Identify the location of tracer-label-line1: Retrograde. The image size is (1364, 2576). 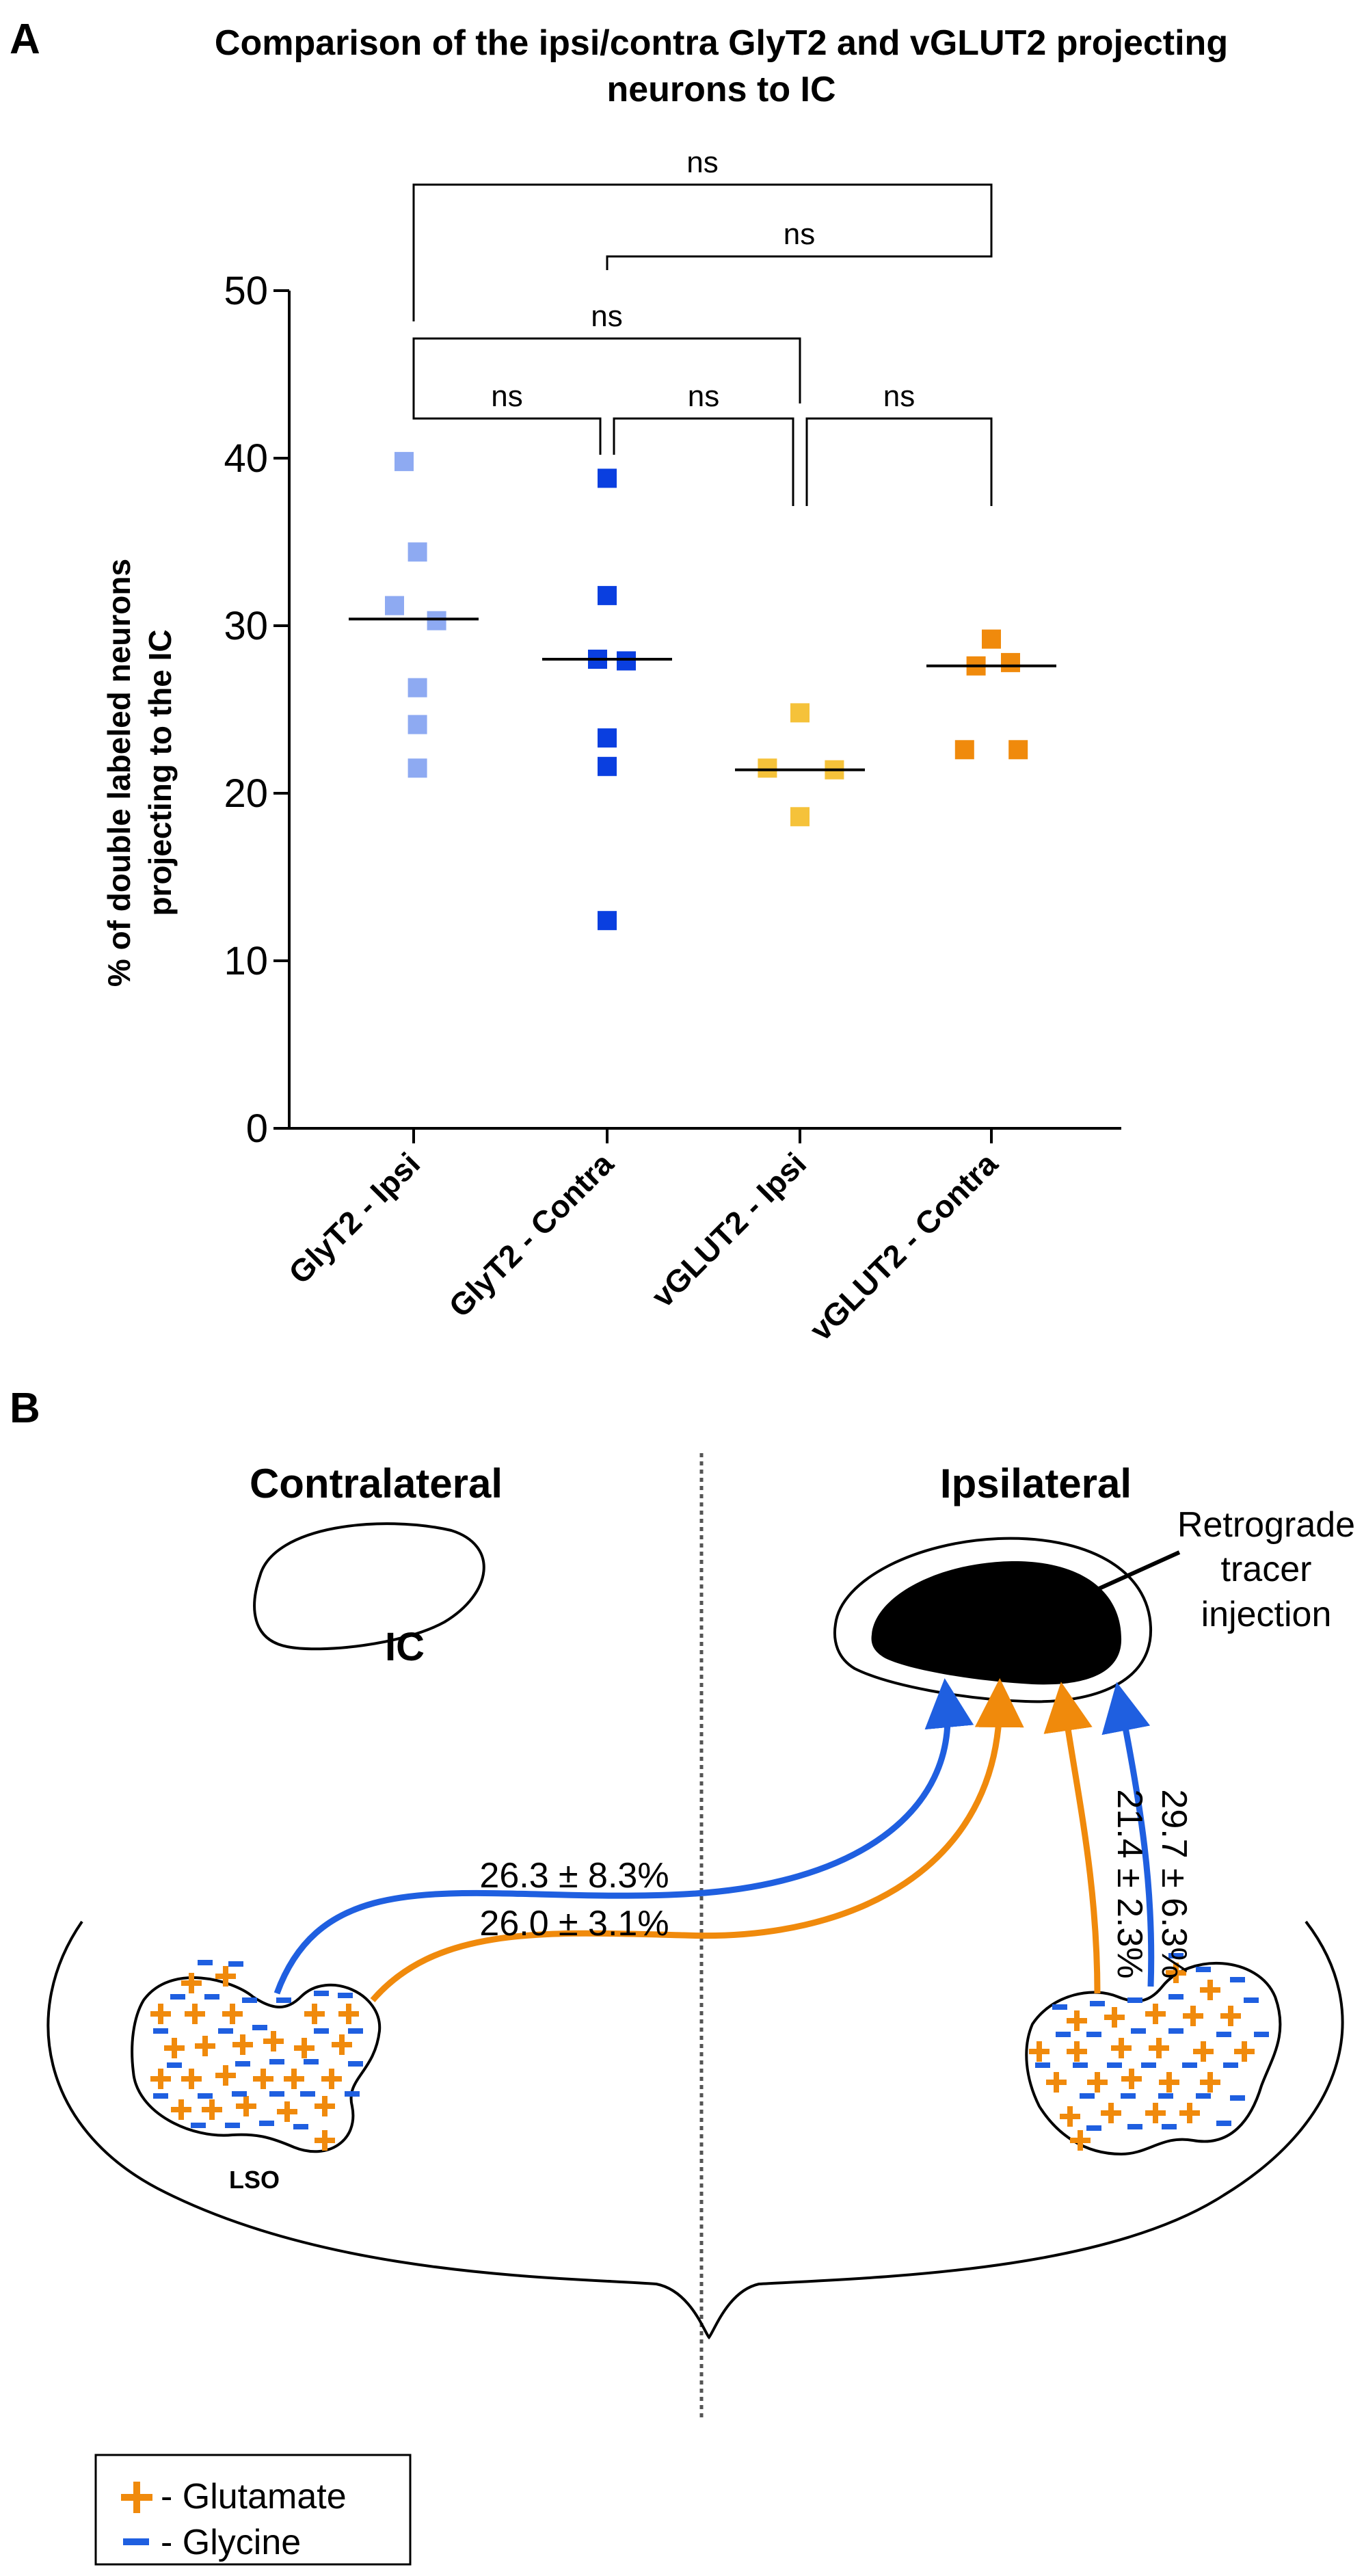
(1266, 1525).